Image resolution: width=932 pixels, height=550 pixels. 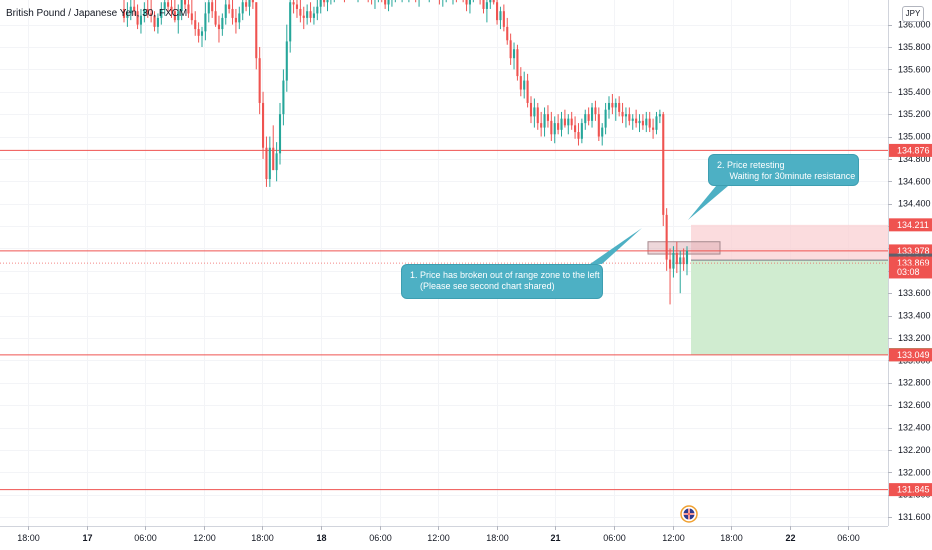 What do you see at coordinates (848, 538) in the screenshot?
I see `time-tick-label: 06:00` at bounding box center [848, 538].